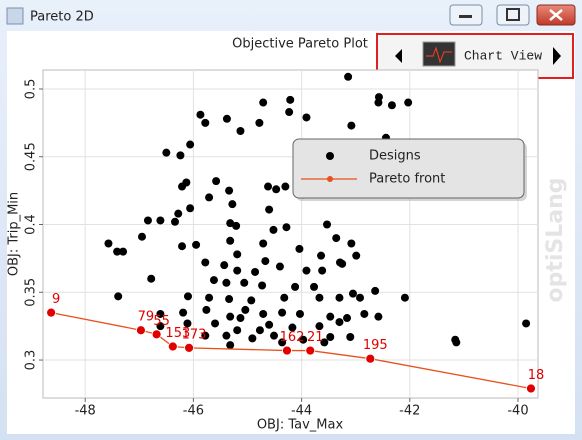 The height and width of the screenshot is (440, 582). Describe the element at coordinates (395, 156) in the screenshot. I see `legend-label: Designs` at that location.